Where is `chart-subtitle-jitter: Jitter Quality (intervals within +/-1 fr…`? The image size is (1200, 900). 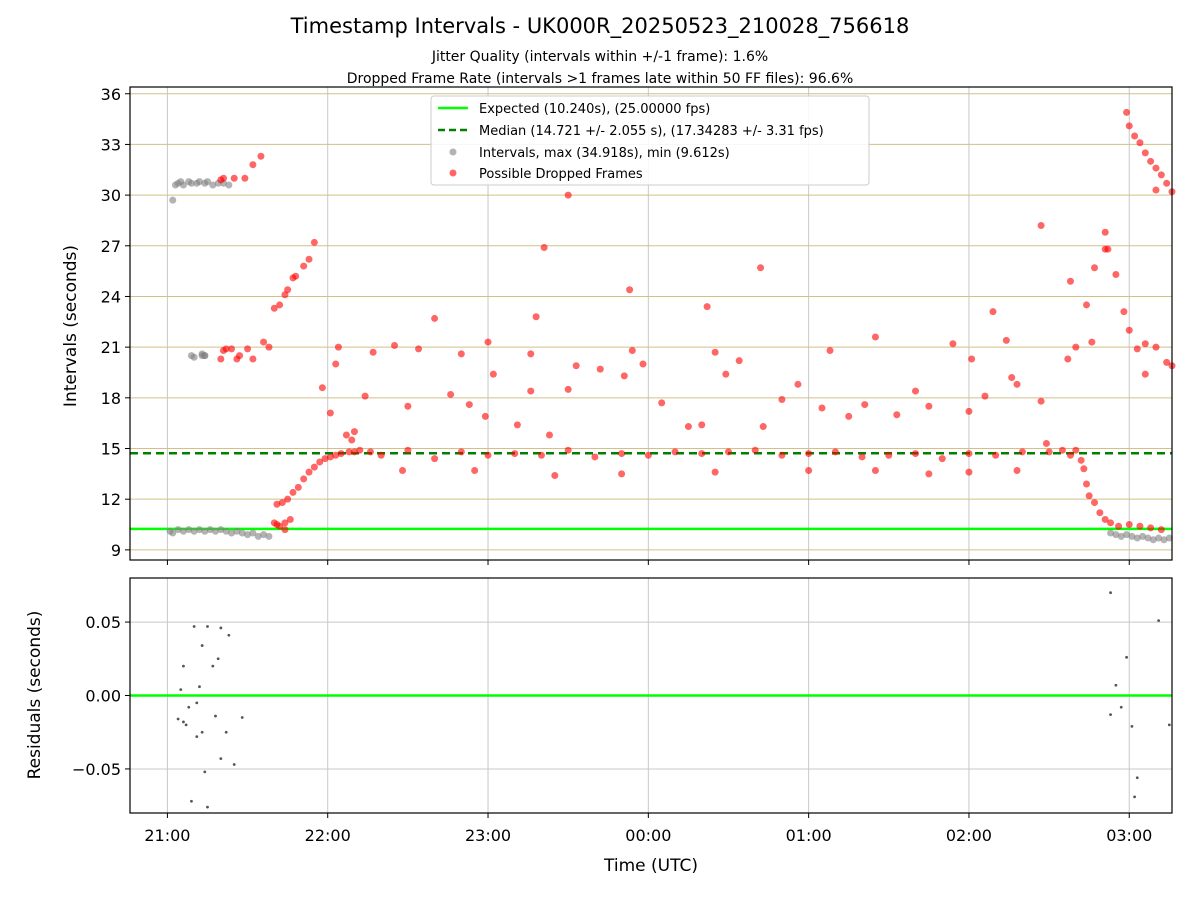 chart-subtitle-jitter: Jitter Quality (intervals within +/-1 fr… is located at coordinates (600, 57).